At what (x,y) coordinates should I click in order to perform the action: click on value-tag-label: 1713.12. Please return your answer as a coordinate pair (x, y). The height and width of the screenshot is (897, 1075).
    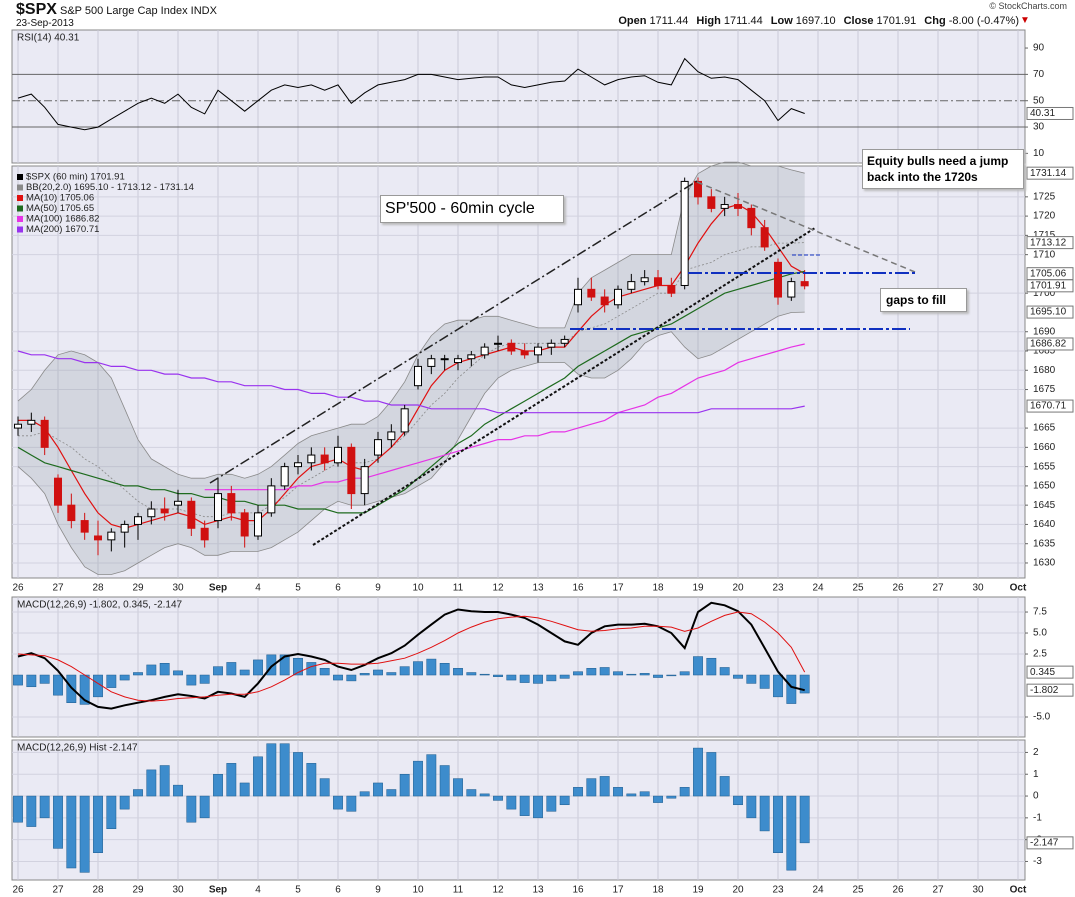
    Looking at the image, I should click on (1048, 242).